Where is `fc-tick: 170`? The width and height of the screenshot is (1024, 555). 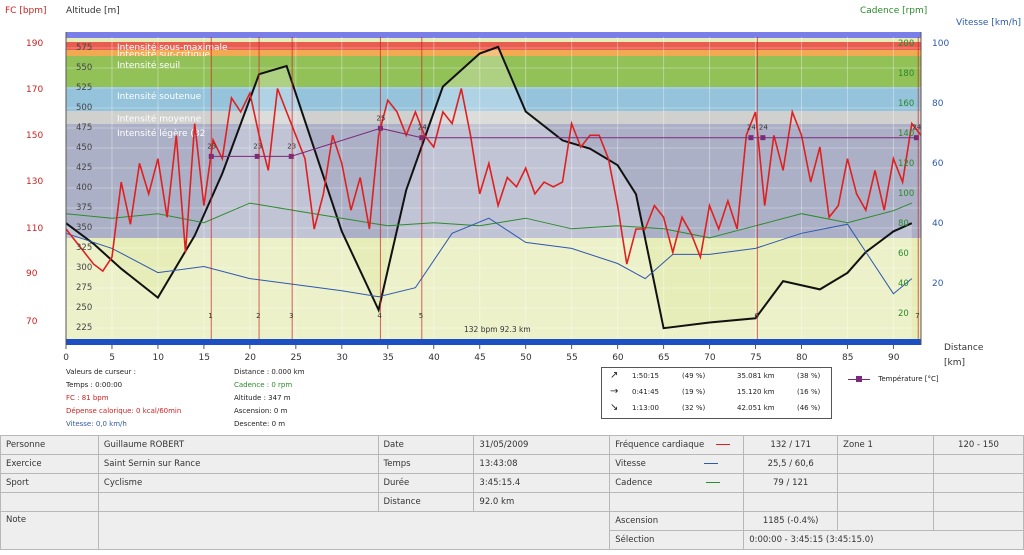
fc-tick: 170 is located at coordinates (34, 90).